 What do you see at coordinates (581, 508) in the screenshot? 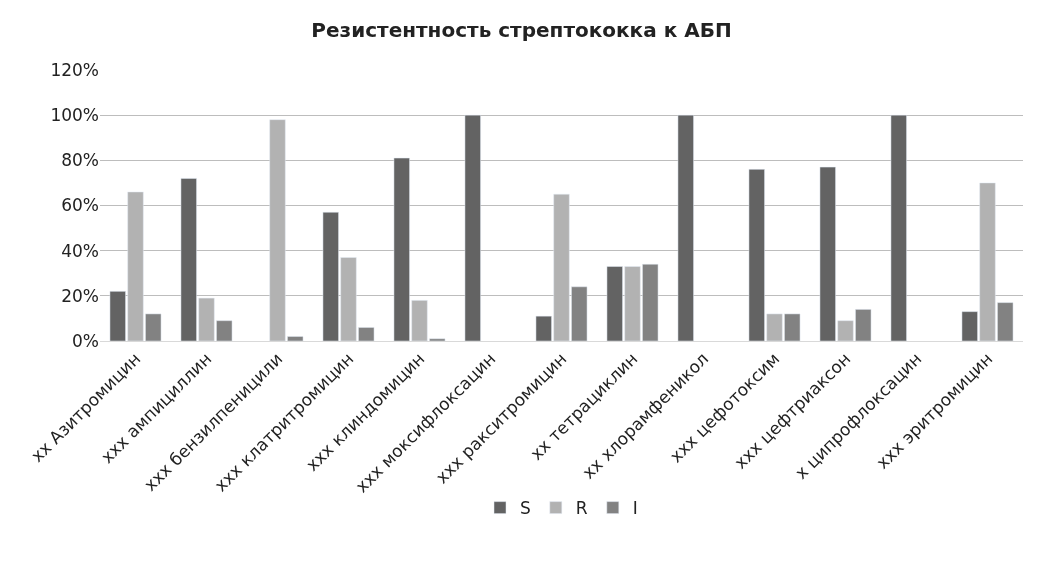
I see `legend-label: R` at bounding box center [581, 508].